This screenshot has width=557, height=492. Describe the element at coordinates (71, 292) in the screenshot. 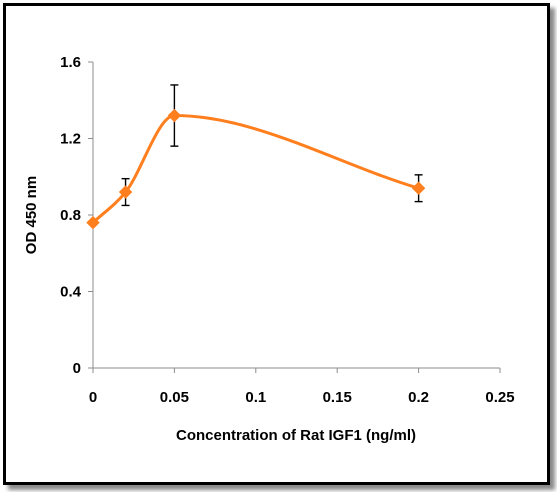

I see `y-tick-label: 0.4` at that location.